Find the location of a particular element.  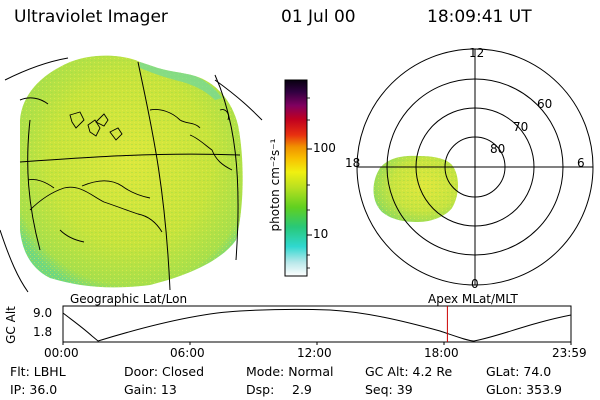

status-mode: Mode: Normal is located at coordinates (290, 371).